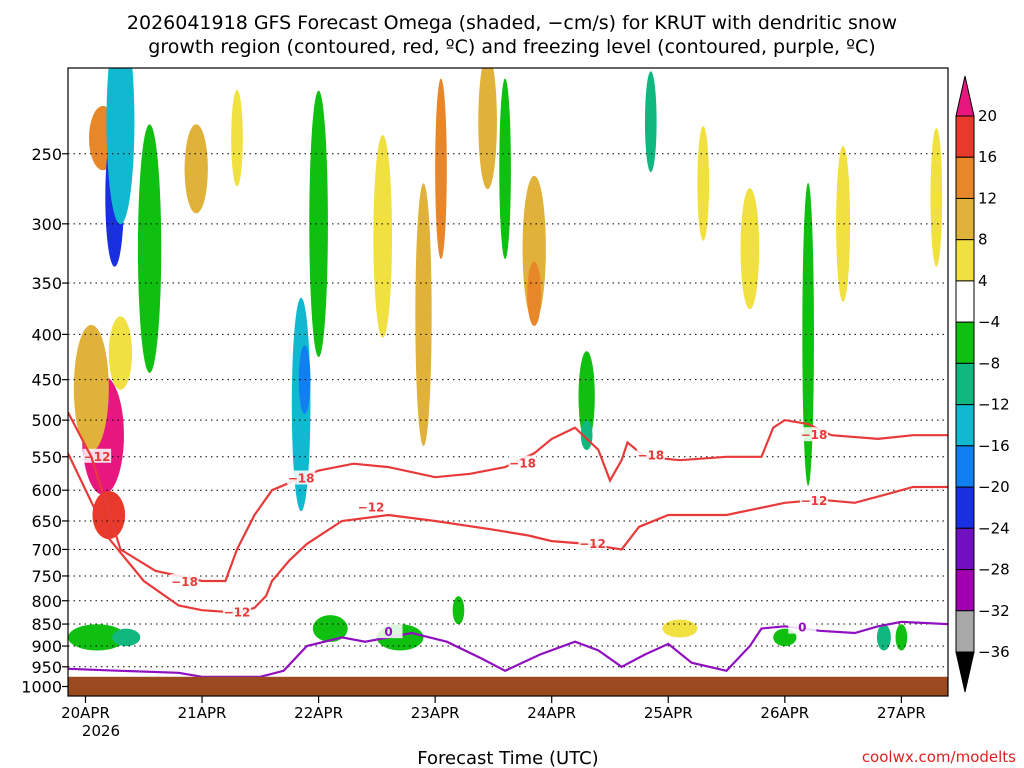  I want to click on colorbar-label-5: −4, so click(989, 322).